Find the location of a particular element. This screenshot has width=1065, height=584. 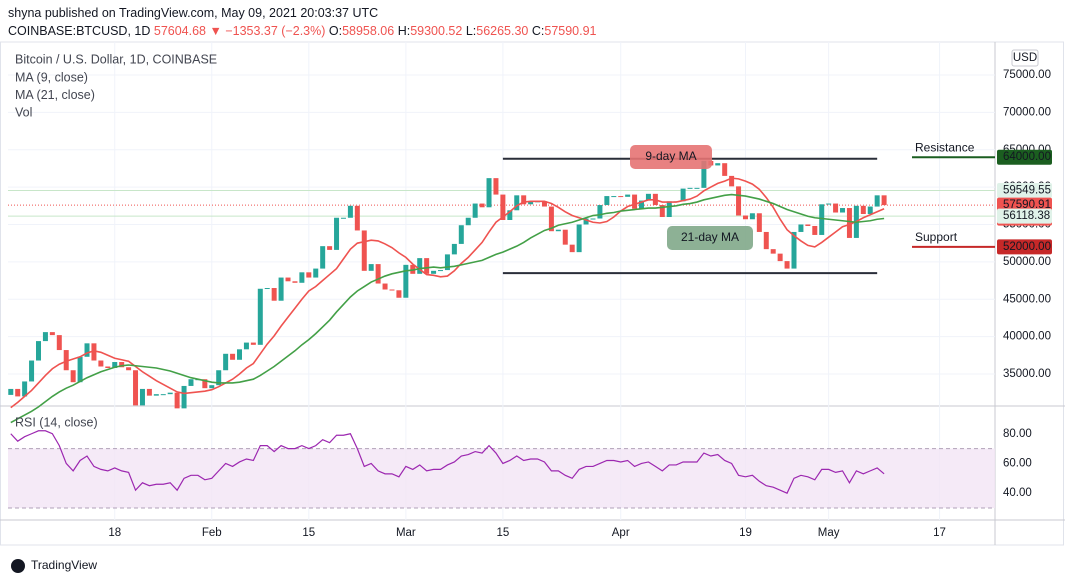

rsi-band is located at coordinates (501, 478).